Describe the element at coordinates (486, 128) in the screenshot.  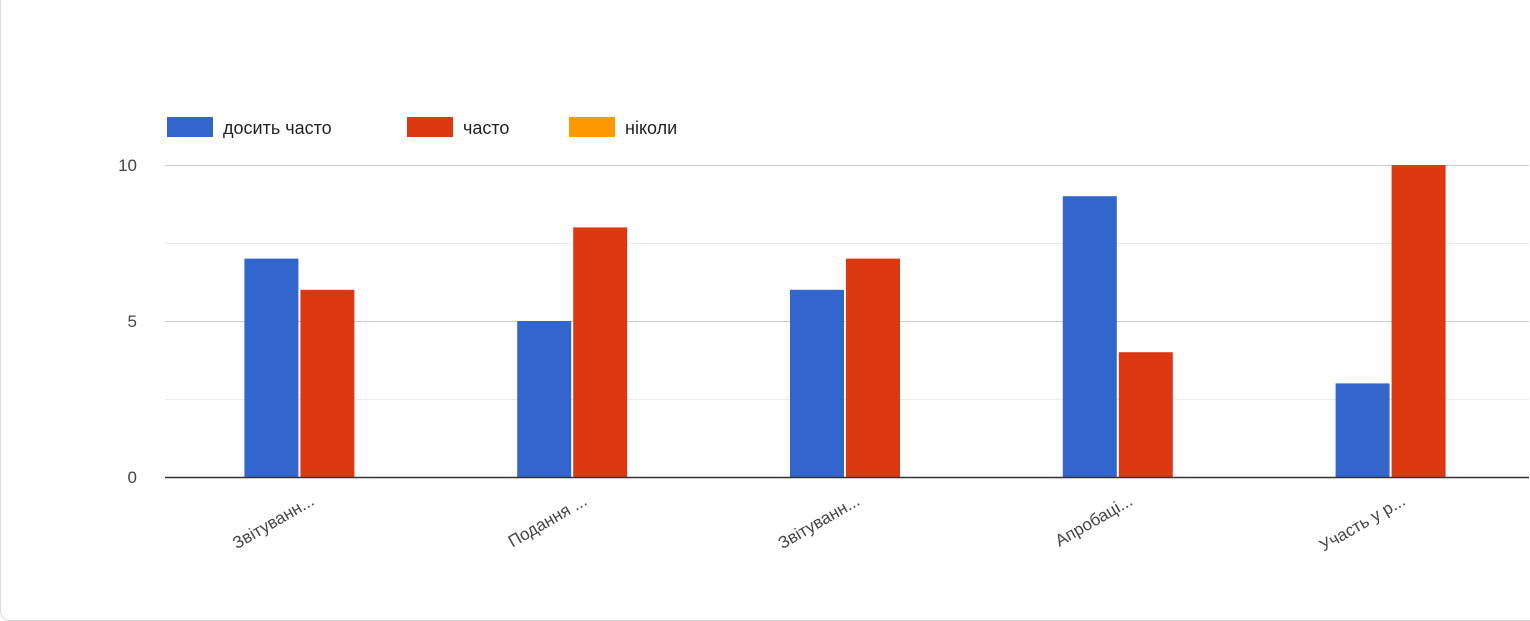
I see `legend-label: часто` at that location.